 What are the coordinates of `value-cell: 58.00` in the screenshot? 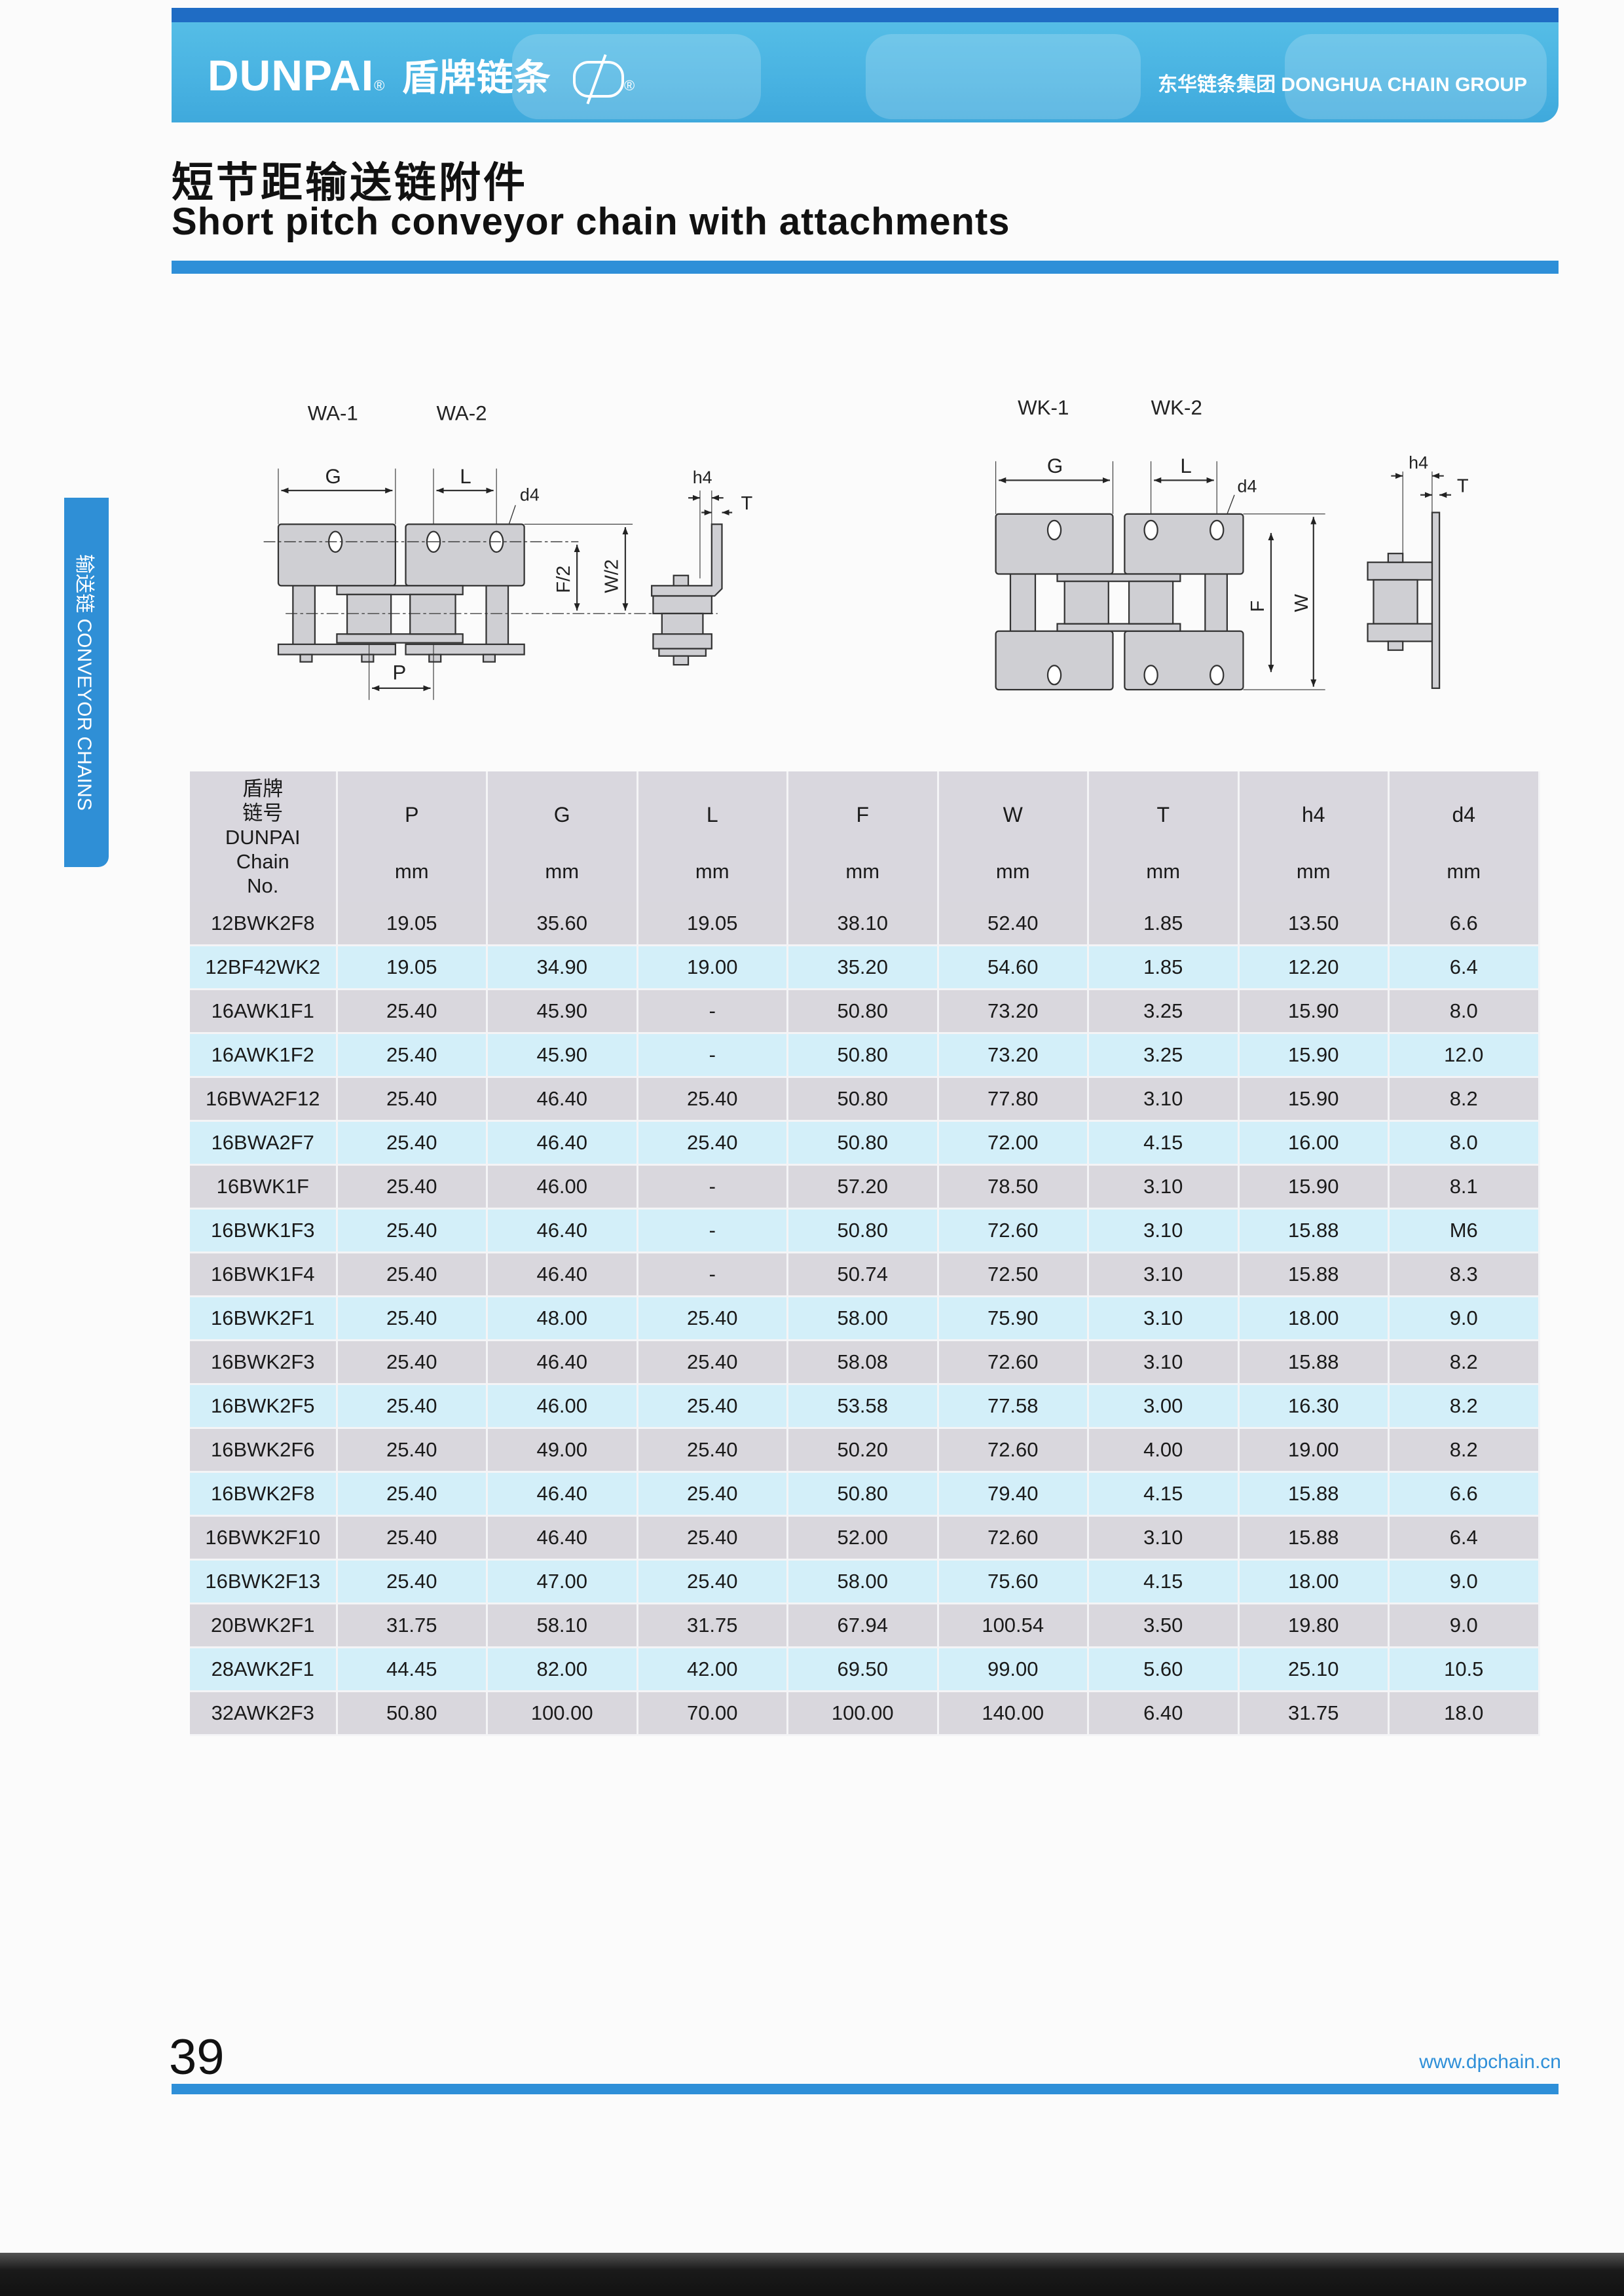 It's located at (863, 1582).